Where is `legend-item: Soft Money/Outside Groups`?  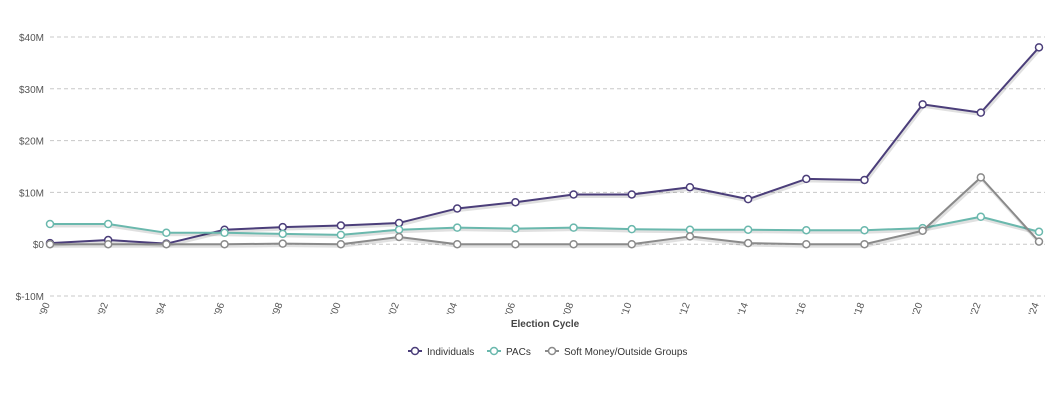 legend-item: Soft Money/Outside Groups is located at coordinates (616, 352).